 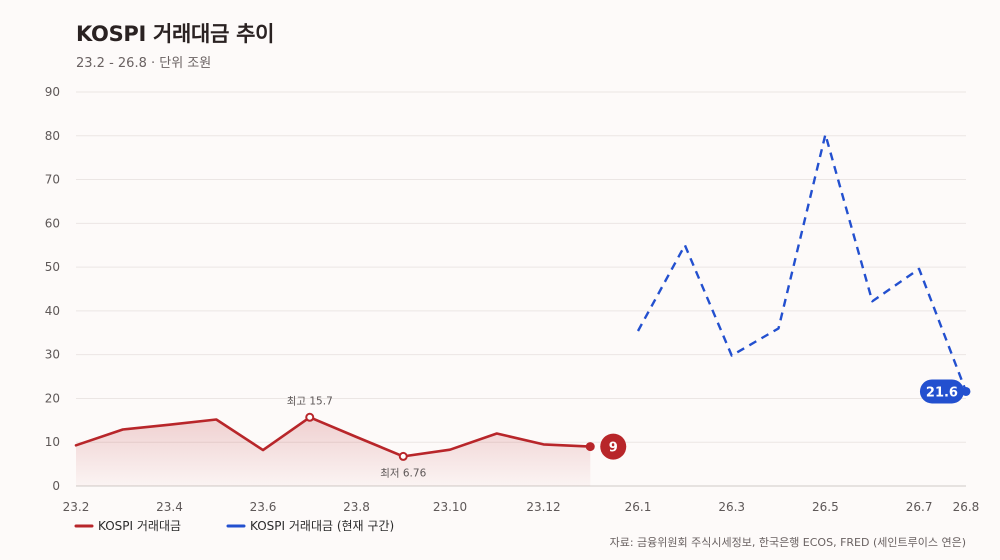 I want to click on y-tick-label: 30, so click(x=52, y=355).